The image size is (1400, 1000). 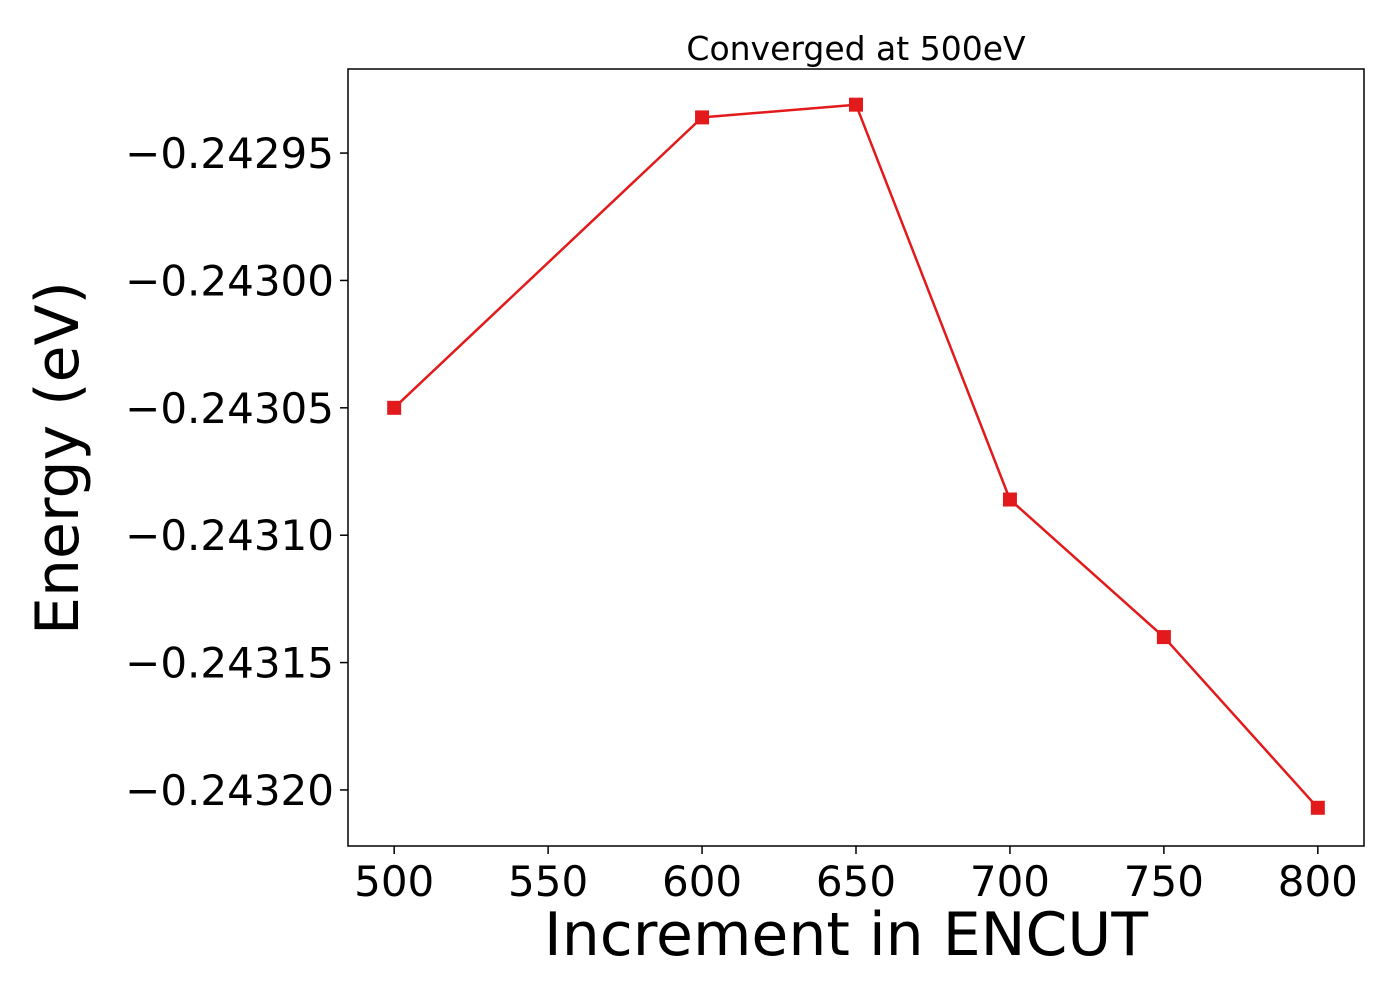 What do you see at coordinates (229, 663) in the screenshot?
I see `y-tick-label: −0.24315` at bounding box center [229, 663].